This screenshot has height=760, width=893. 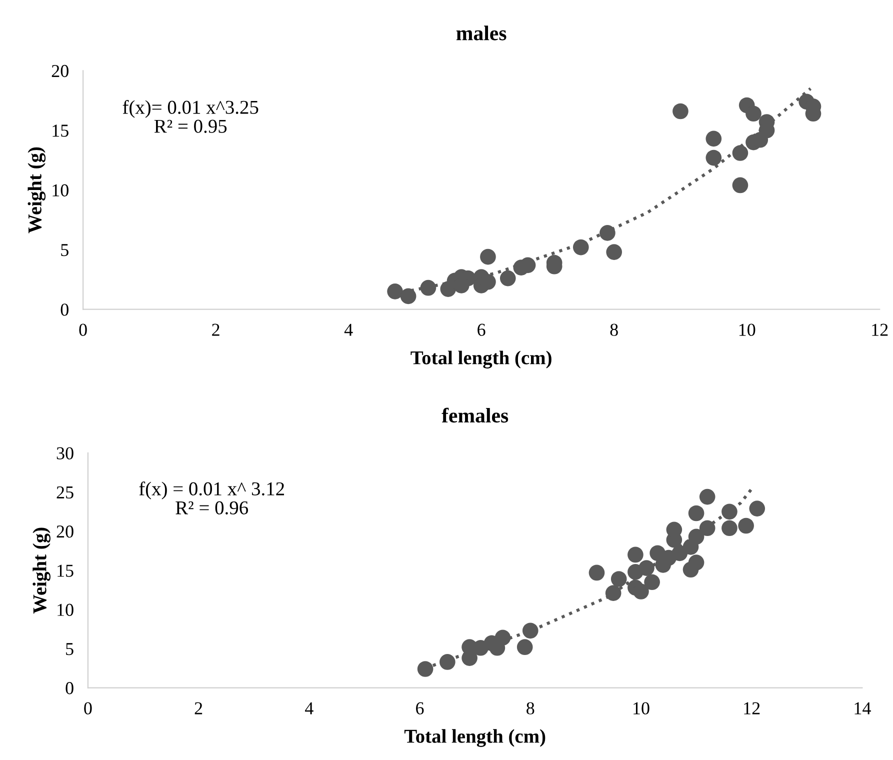 What do you see at coordinates (475, 415) in the screenshot?
I see `chart-title: females` at bounding box center [475, 415].